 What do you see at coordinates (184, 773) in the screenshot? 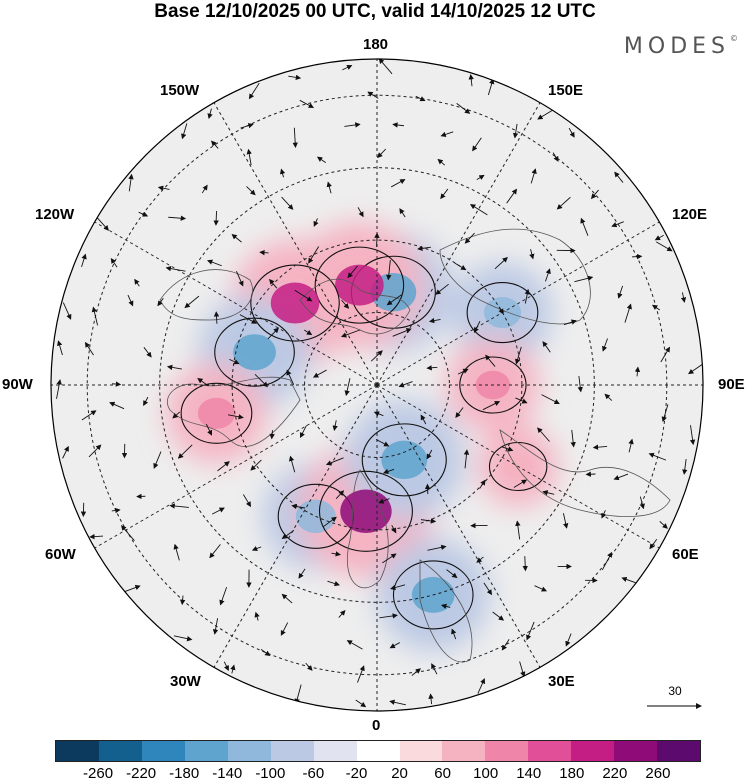
I see `colorbar-tick-2: -180` at bounding box center [184, 773].